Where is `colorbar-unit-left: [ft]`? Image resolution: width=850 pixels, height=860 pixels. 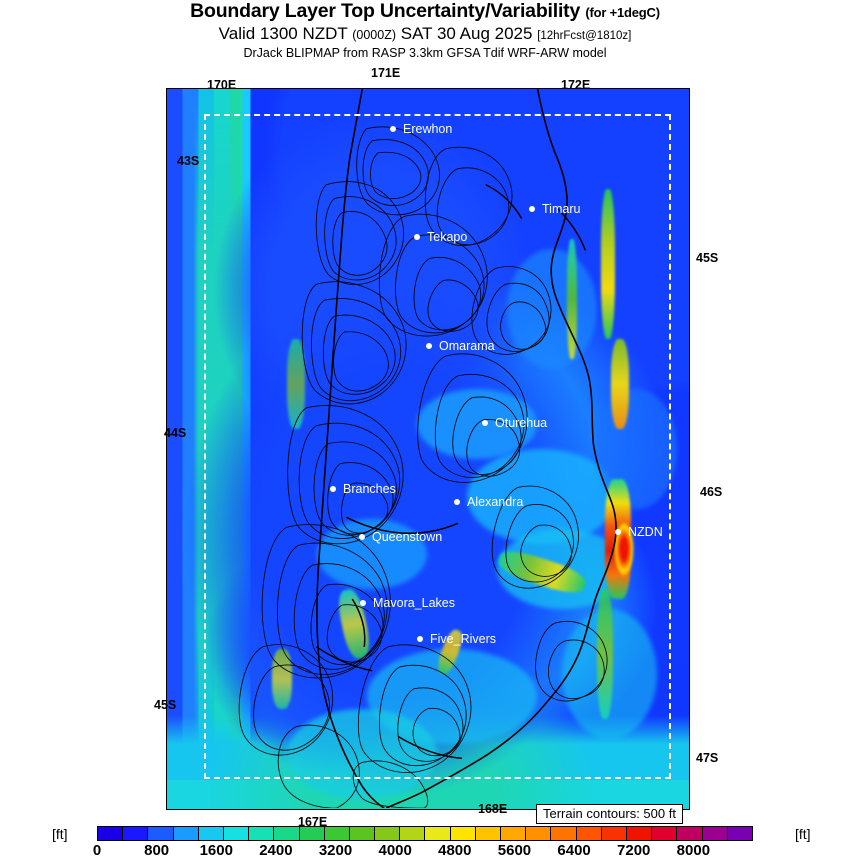 colorbar-unit-left: [ft] is located at coordinates (60, 834).